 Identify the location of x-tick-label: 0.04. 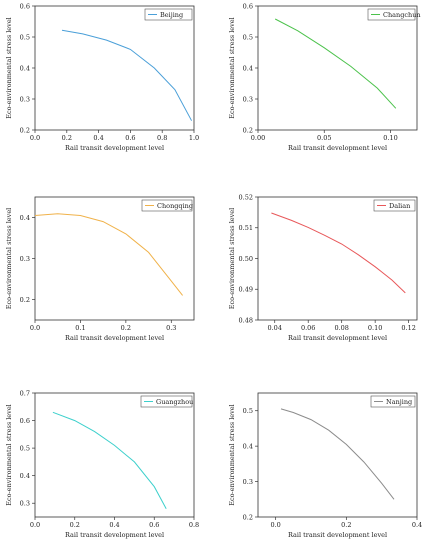
(274, 328).